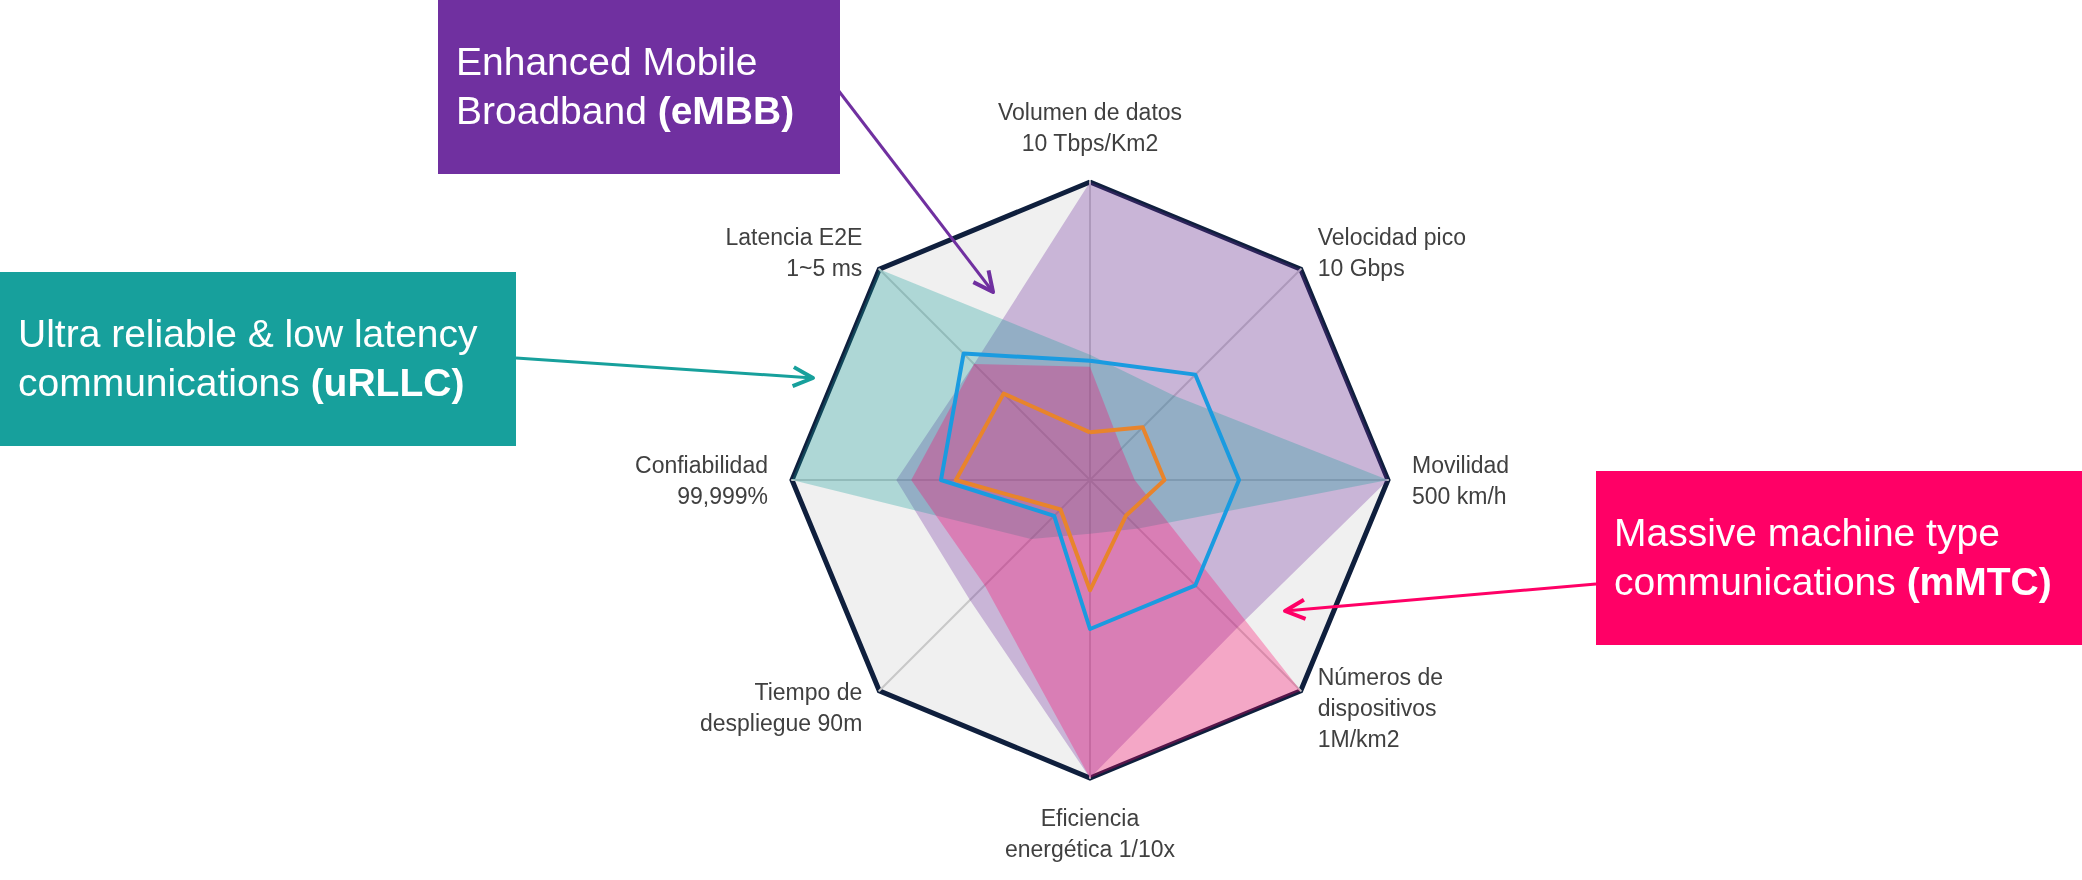 The width and height of the screenshot is (2082, 880). What do you see at coordinates (626, 86) in the screenshot?
I see `text: Enhanced Mobile Broadband (eMBB)` at bounding box center [626, 86].